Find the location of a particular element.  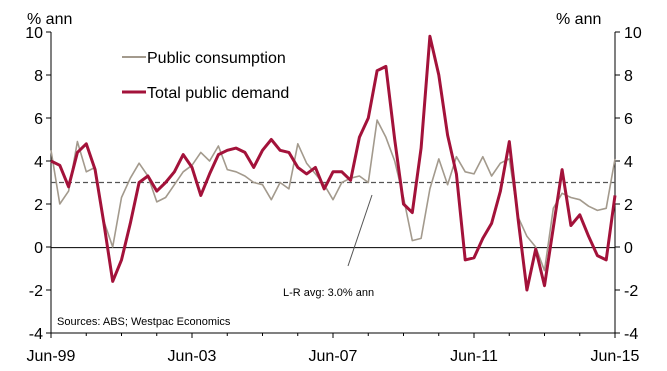

left-y-tick-label: 8 is located at coordinates (38, 76).